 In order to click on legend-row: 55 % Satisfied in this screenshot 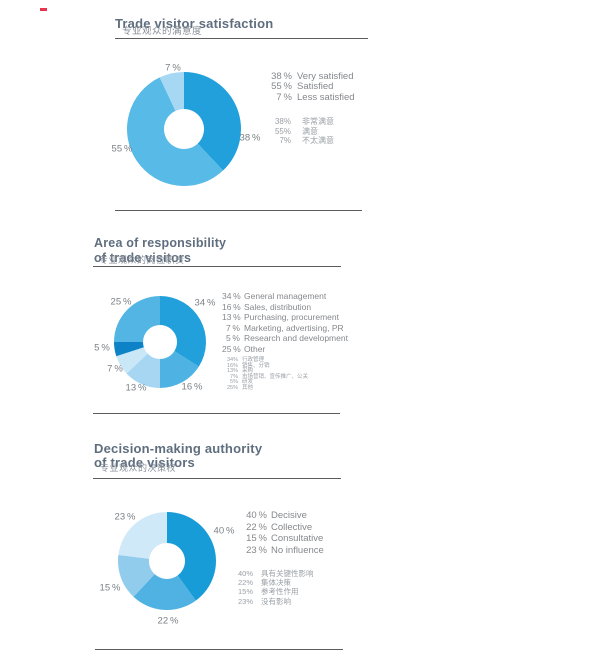, I will do `click(312, 87)`.